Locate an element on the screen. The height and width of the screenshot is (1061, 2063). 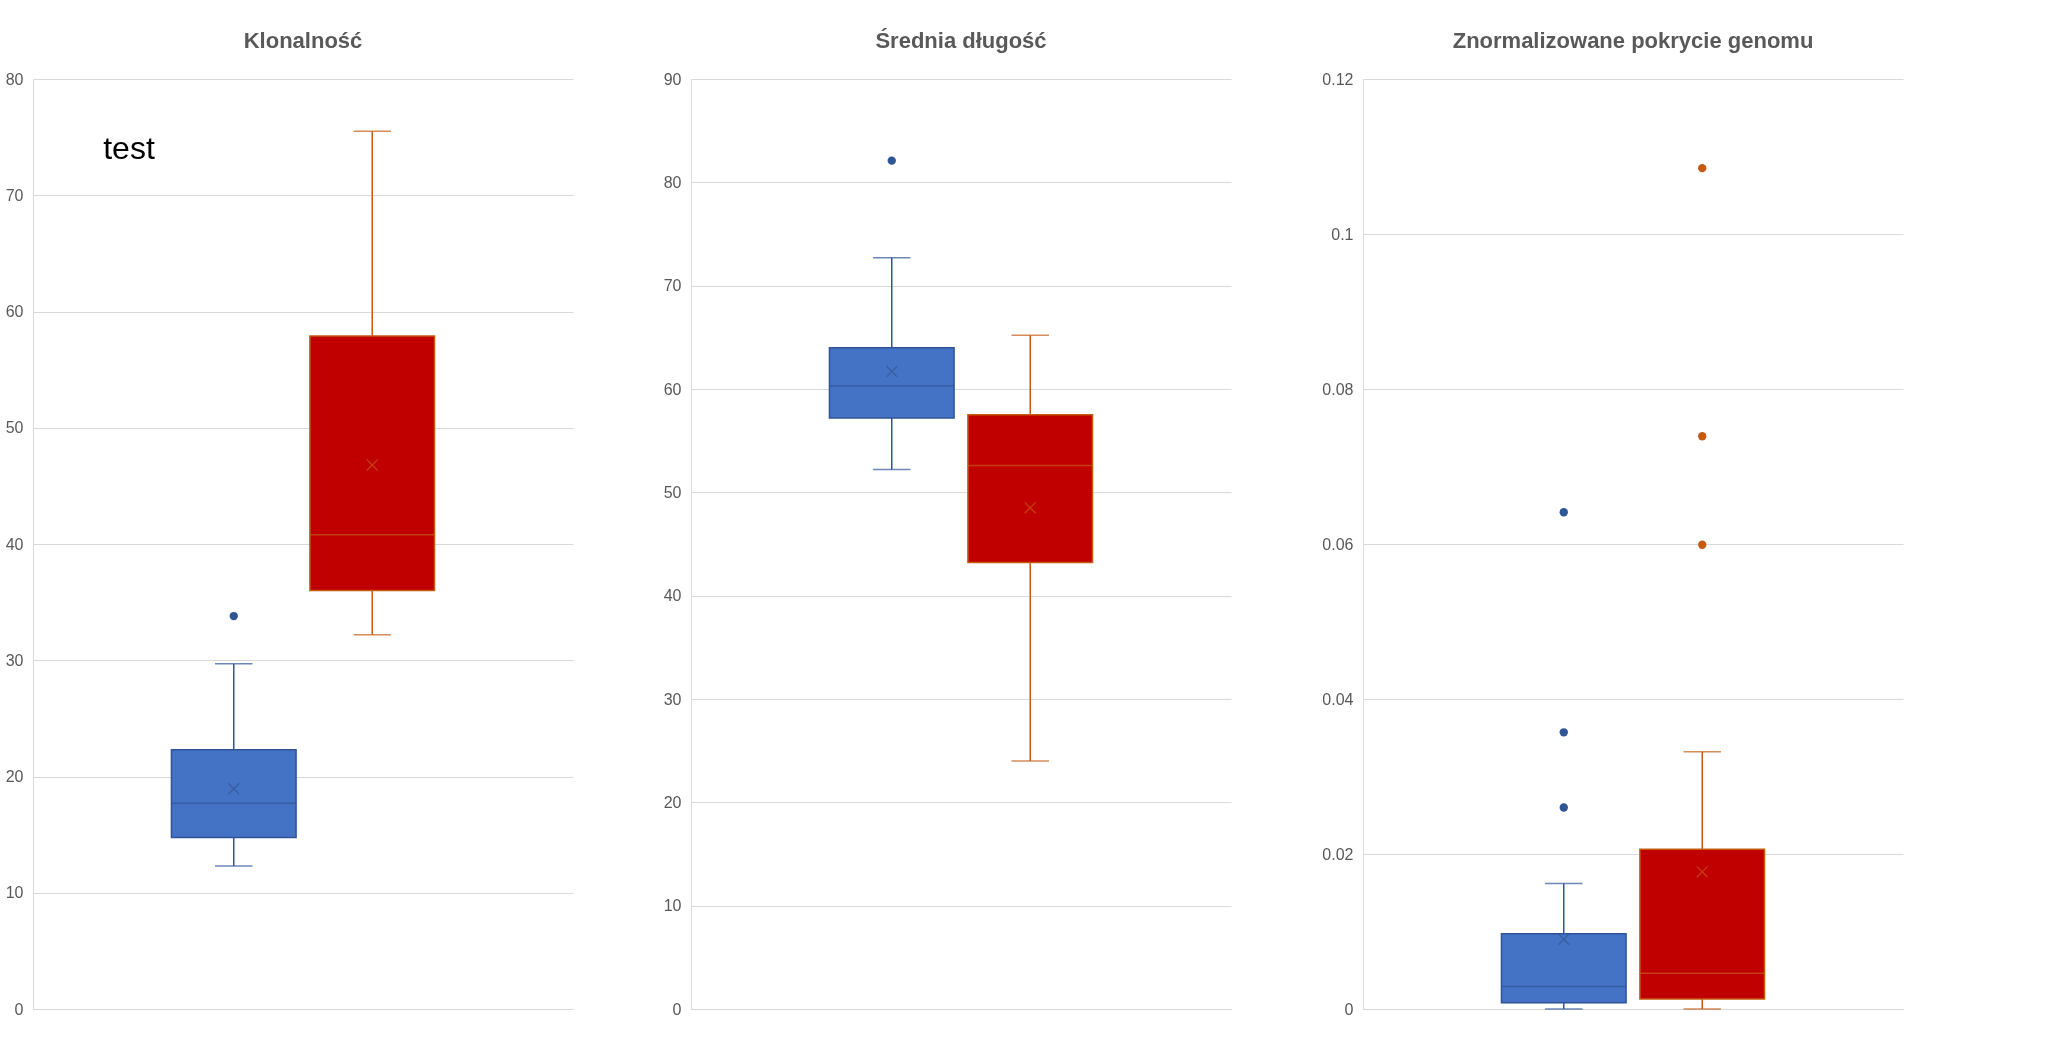
y-tick-label: 0.02 is located at coordinates (1338, 854).